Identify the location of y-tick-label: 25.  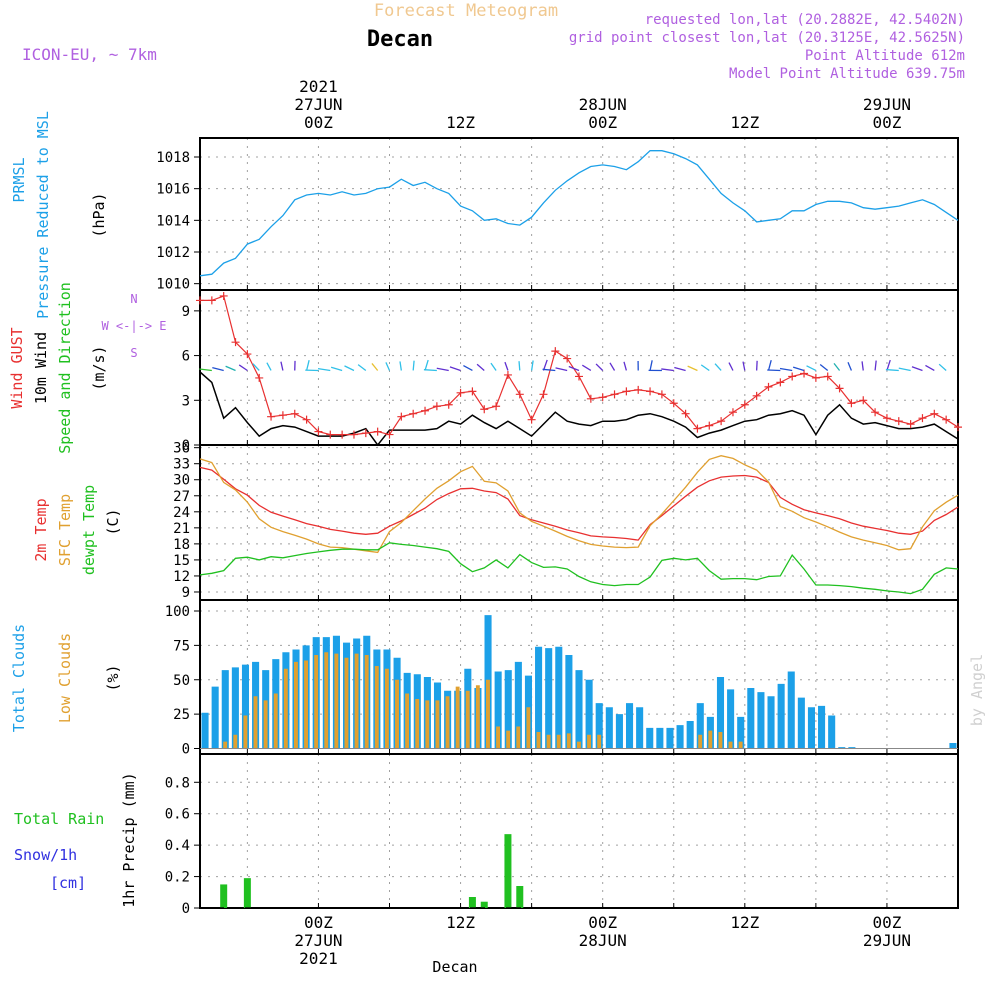
(181, 715).